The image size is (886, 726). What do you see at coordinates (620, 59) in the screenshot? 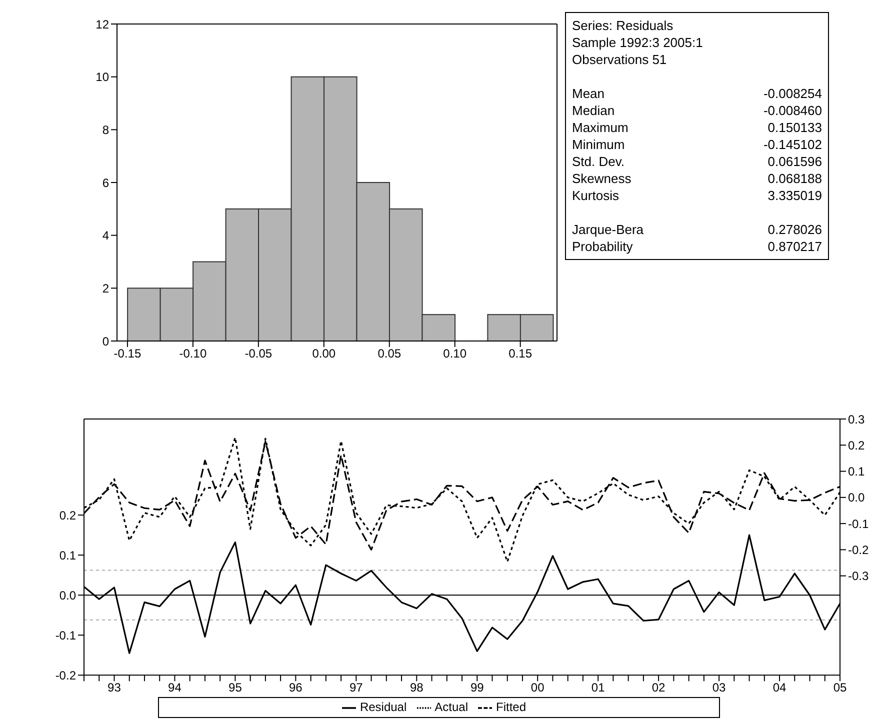
I see `text: Observations 51` at bounding box center [620, 59].